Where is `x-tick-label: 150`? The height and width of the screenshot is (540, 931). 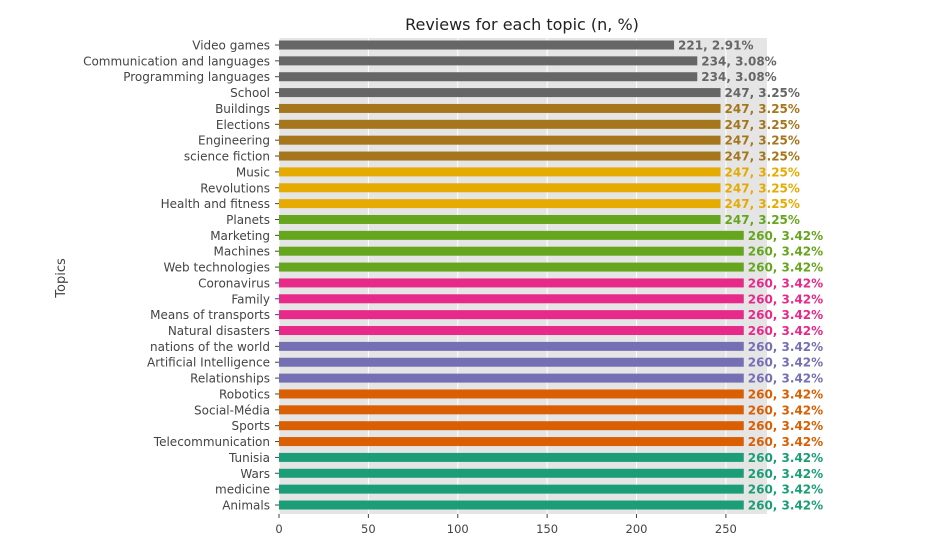
x-tick-label: 150 is located at coordinates (547, 529).